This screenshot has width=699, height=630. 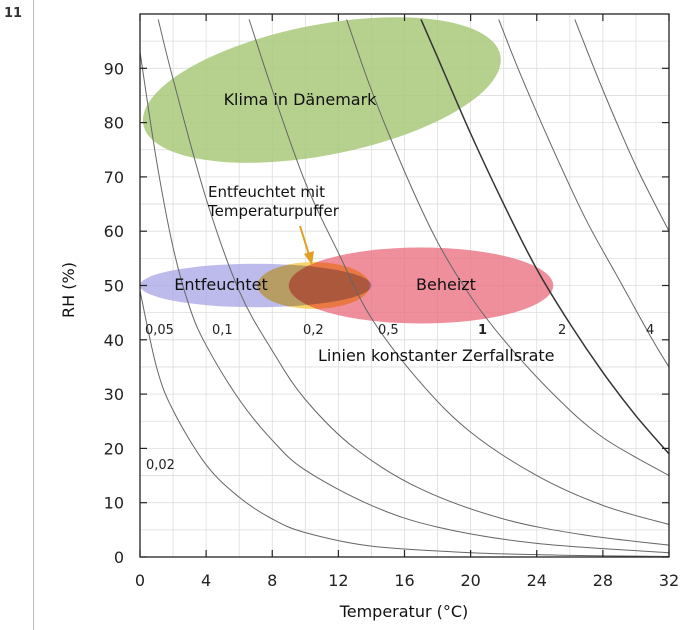 I want to click on x-tick-label: 24, so click(x=537, y=580).